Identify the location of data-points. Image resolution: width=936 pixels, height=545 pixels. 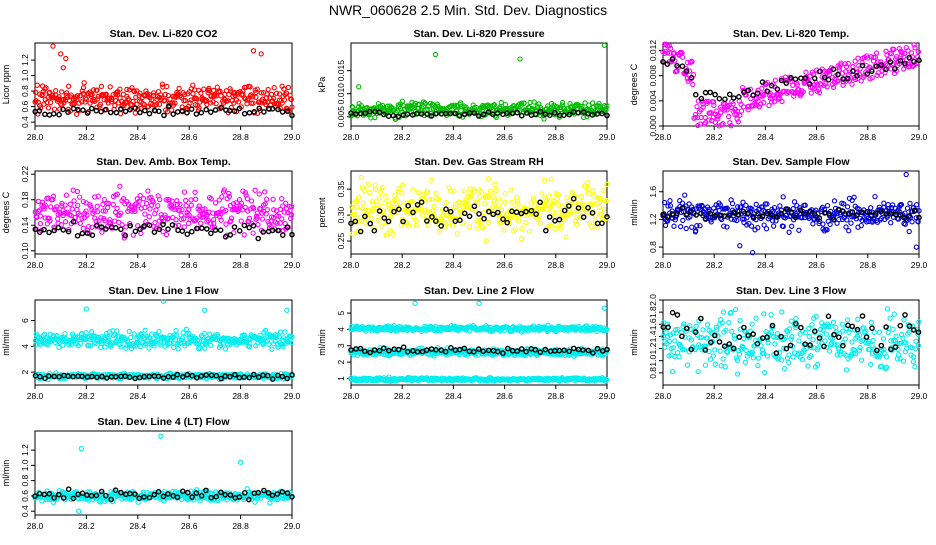
(791, 341).